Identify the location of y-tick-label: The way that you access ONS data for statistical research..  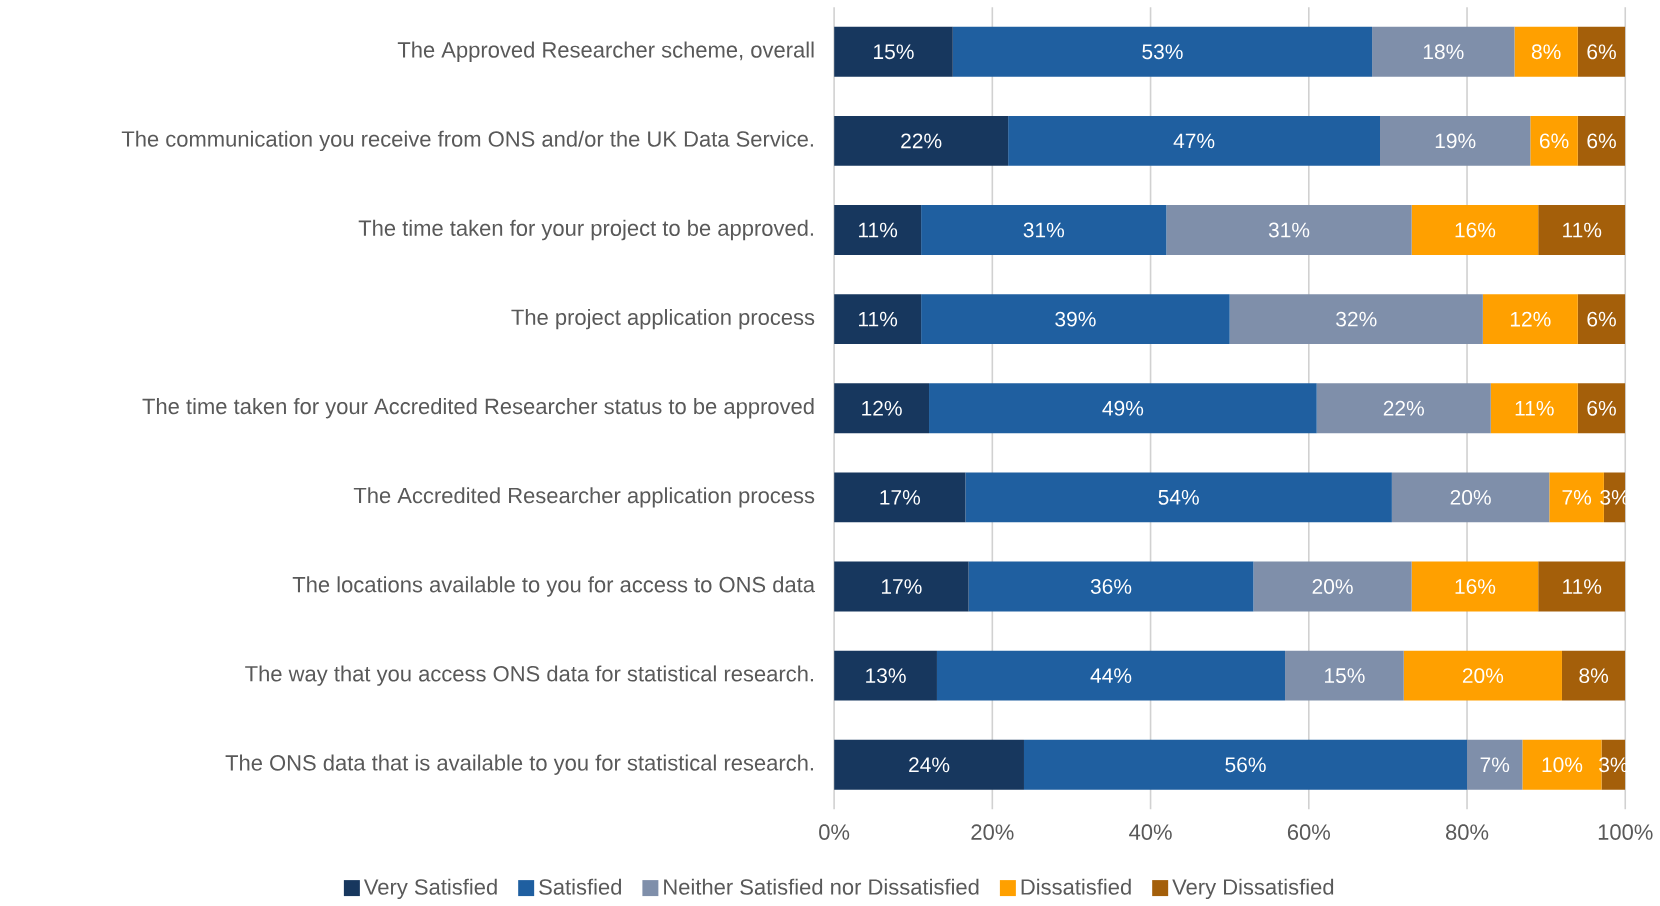
(529, 676).